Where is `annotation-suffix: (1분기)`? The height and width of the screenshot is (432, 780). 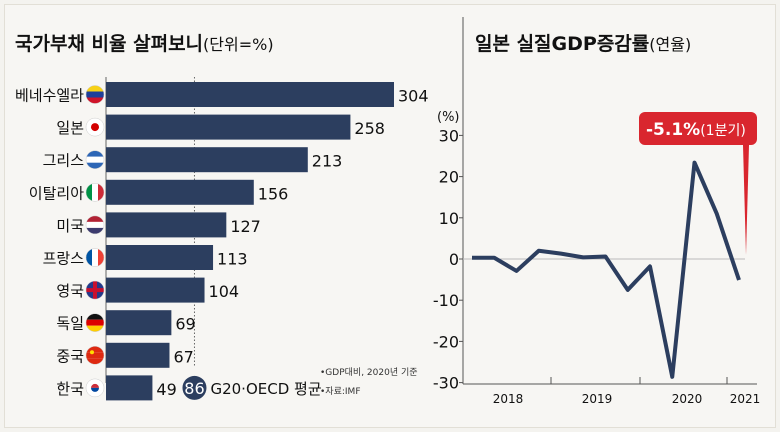
annotation-suffix: (1분기) is located at coordinates (723, 131).